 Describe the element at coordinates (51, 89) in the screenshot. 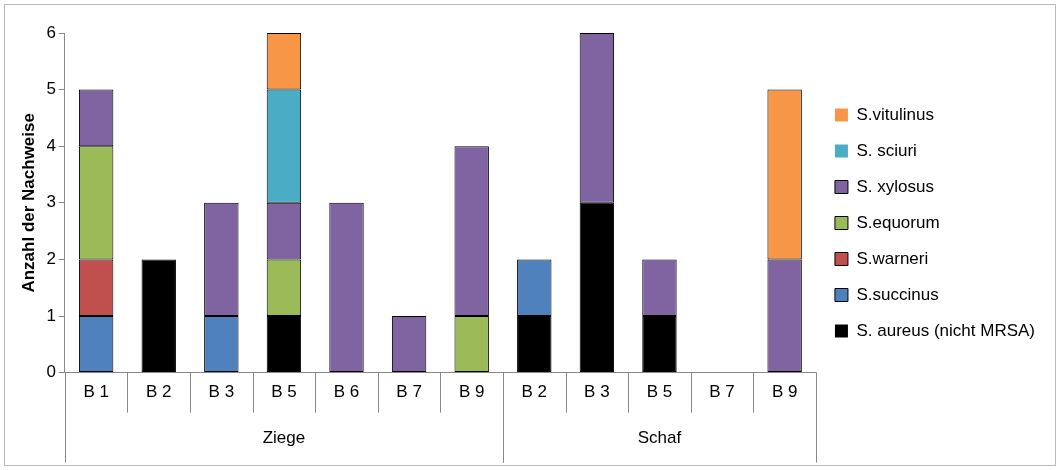

I see `y-tick-label: 5` at that location.